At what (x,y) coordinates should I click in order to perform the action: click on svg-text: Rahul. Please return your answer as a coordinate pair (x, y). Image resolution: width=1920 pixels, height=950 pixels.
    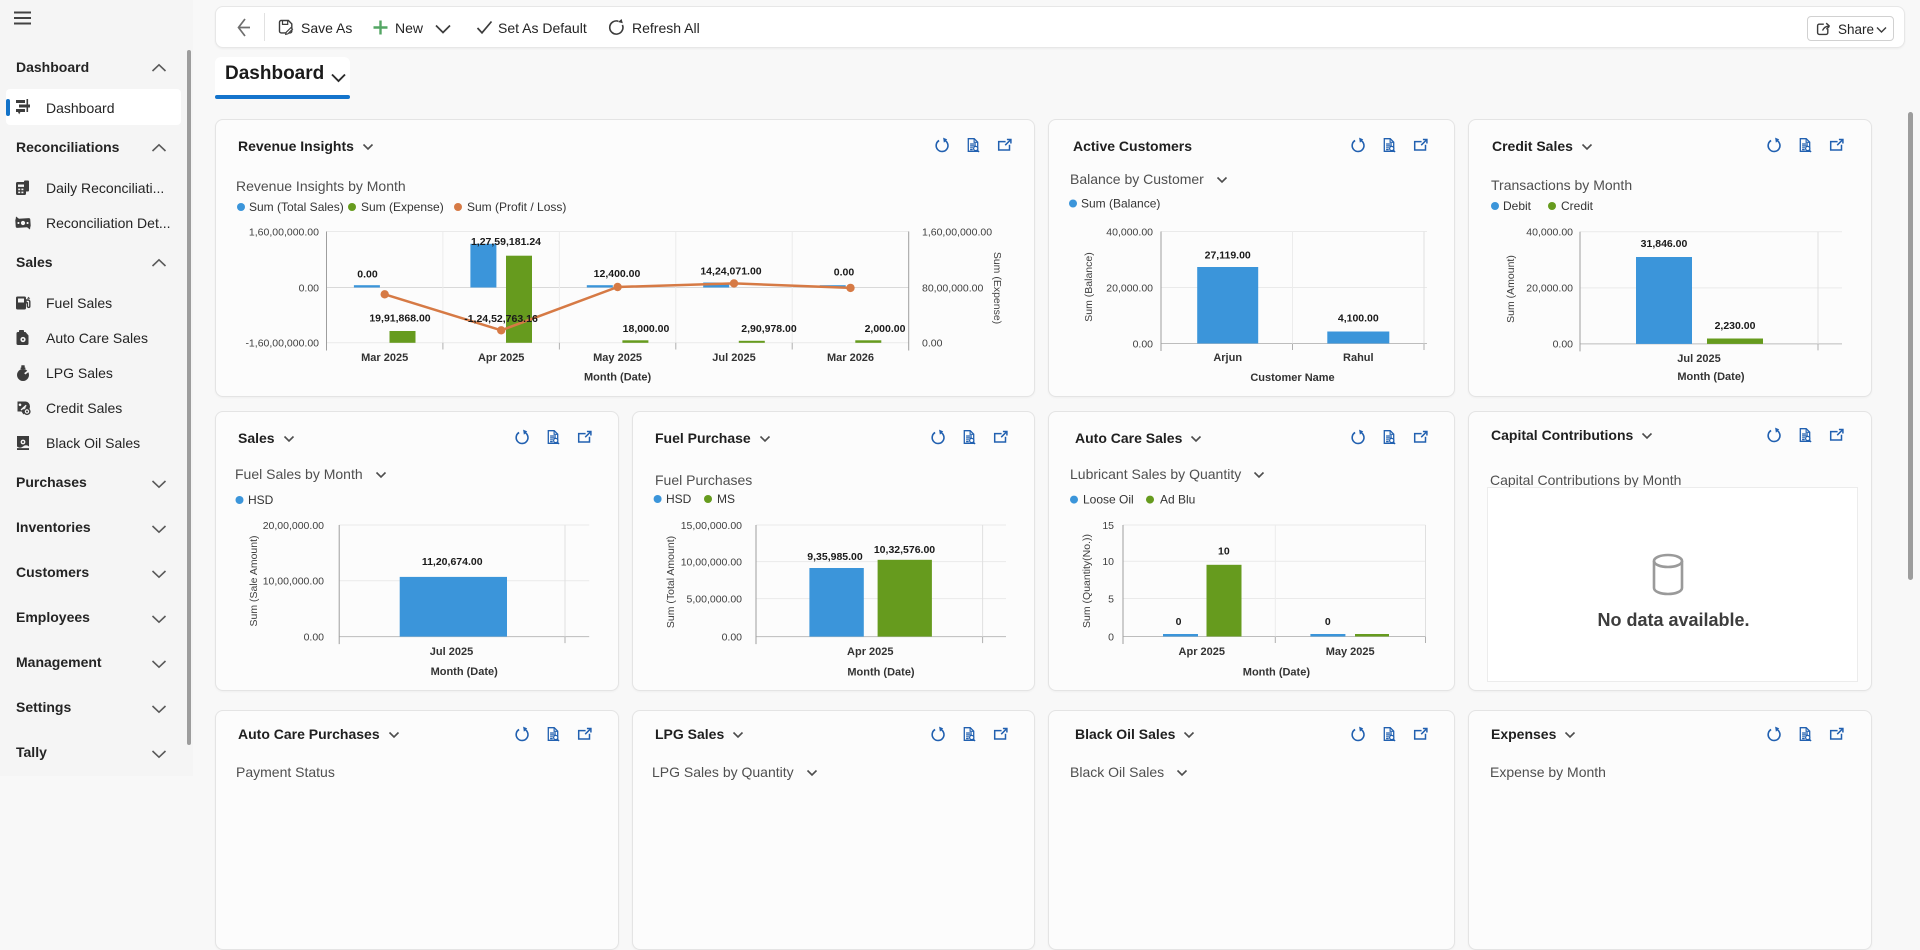
    Looking at the image, I should click on (1358, 358).